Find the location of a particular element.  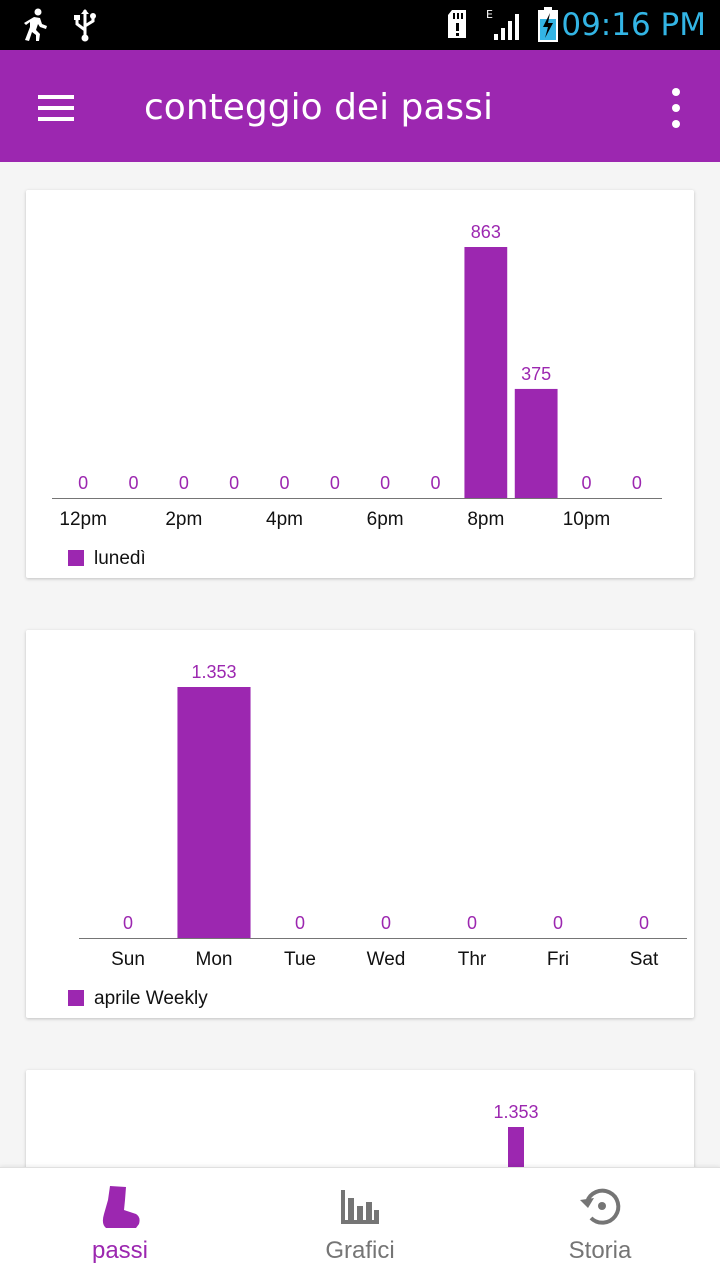

x-tick-label: Tue is located at coordinates (300, 959).